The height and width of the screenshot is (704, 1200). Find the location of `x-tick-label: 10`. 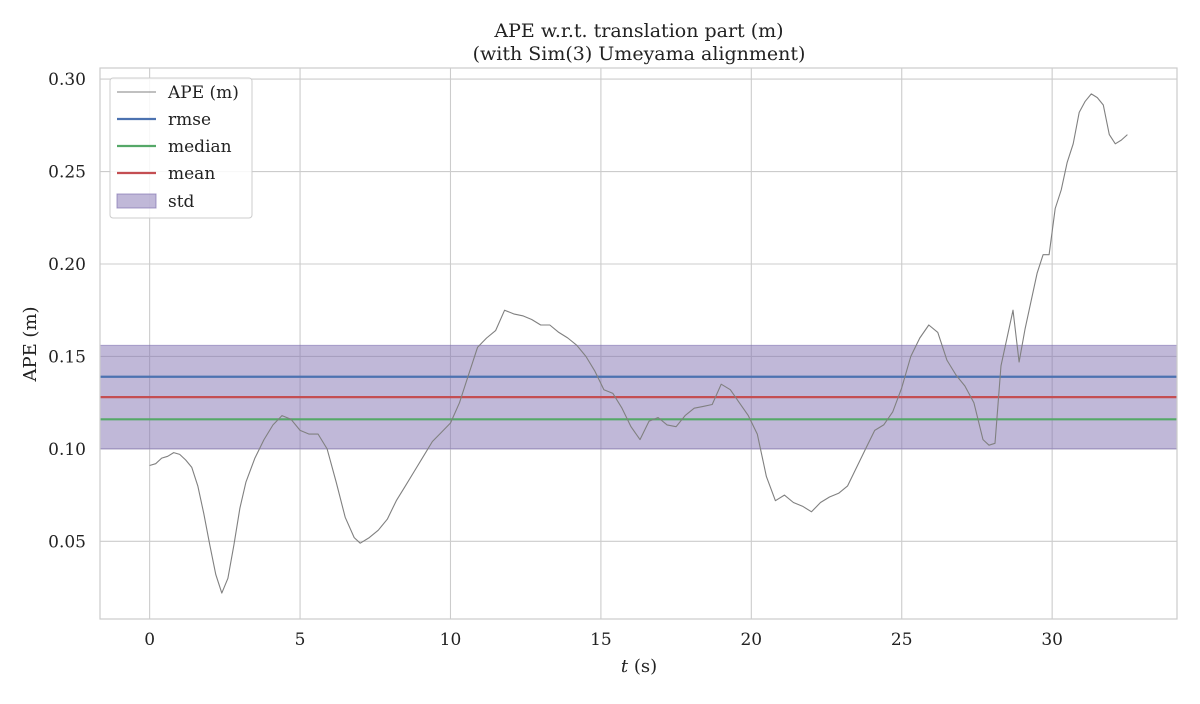

x-tick-label: 10 is located at coordinates (451, 640).